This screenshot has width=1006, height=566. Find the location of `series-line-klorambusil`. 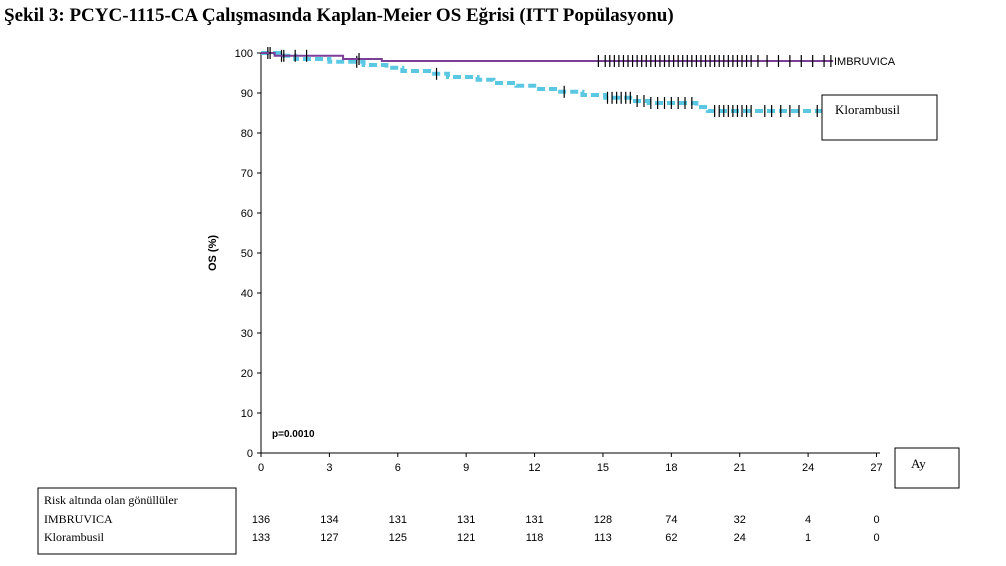

series-line-klorambusil is located at coordinates (546, 82).